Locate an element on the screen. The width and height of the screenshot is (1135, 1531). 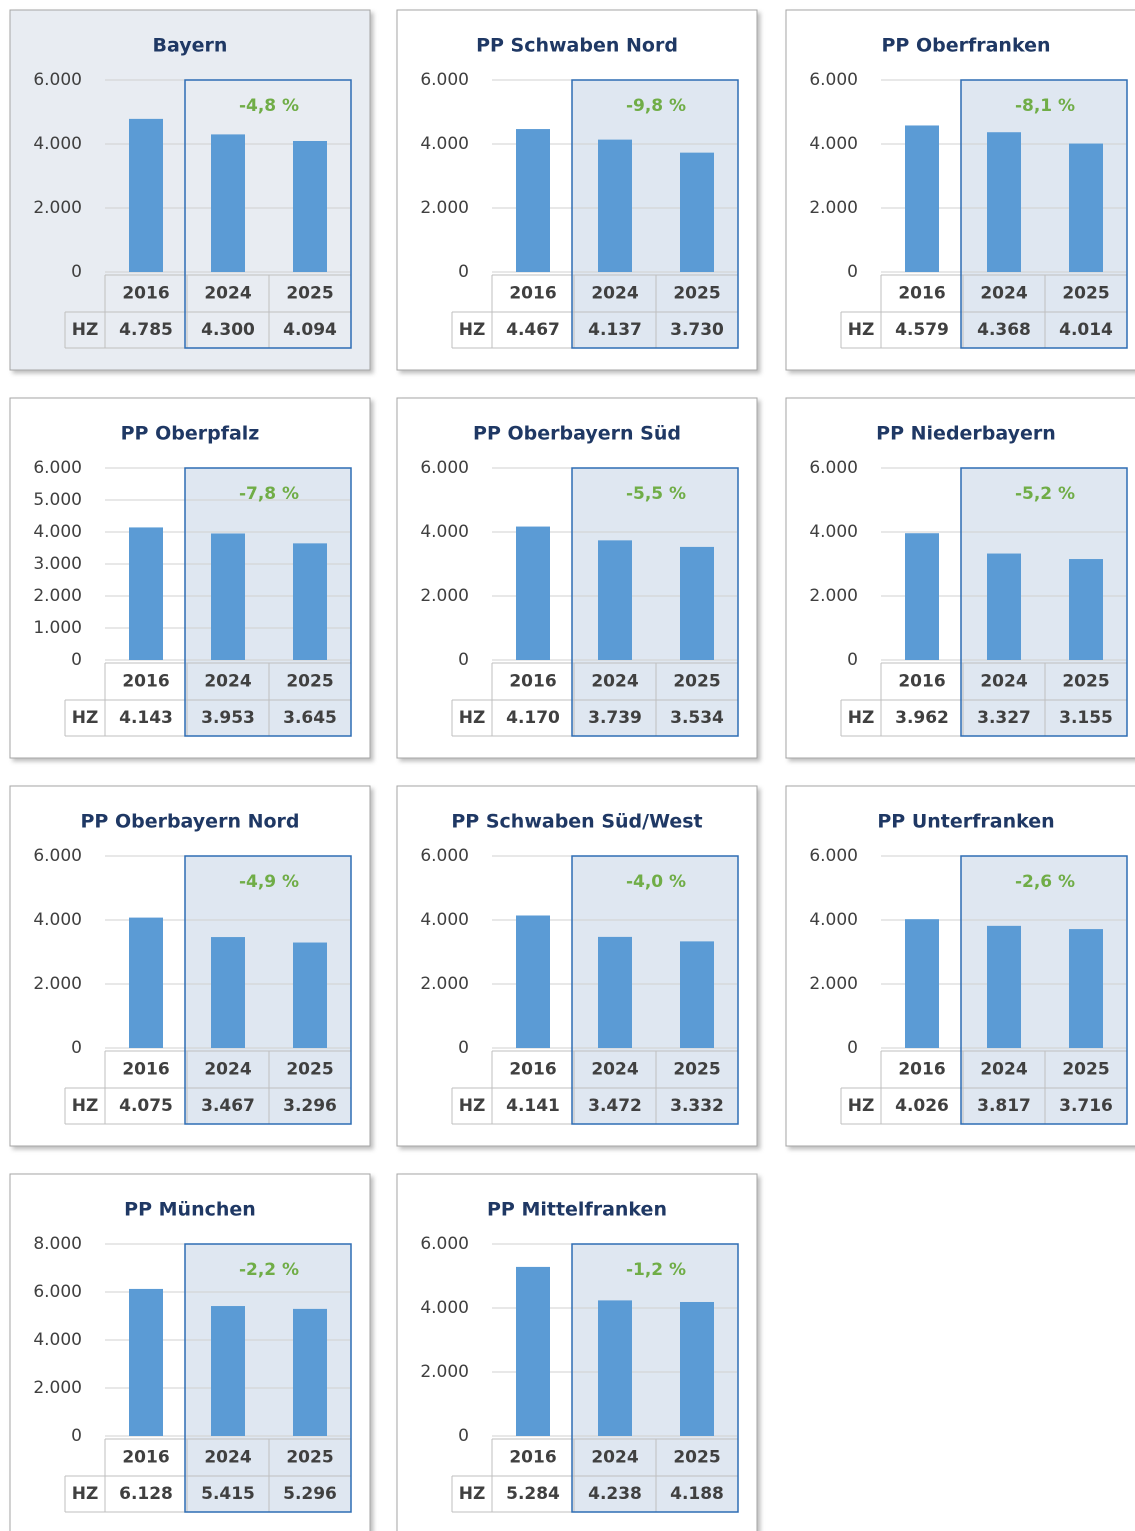
value-label: 3.645 is located at coordinates (310, 718).